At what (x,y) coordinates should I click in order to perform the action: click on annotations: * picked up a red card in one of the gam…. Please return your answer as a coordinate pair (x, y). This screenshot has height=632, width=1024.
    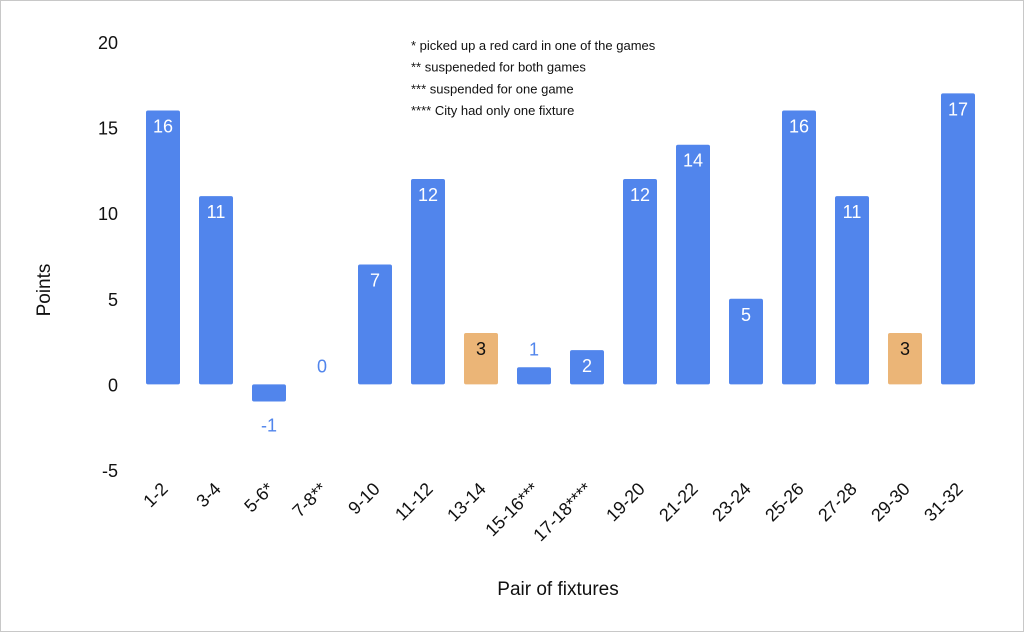
    Looking at the image, I should click on (533, 78).